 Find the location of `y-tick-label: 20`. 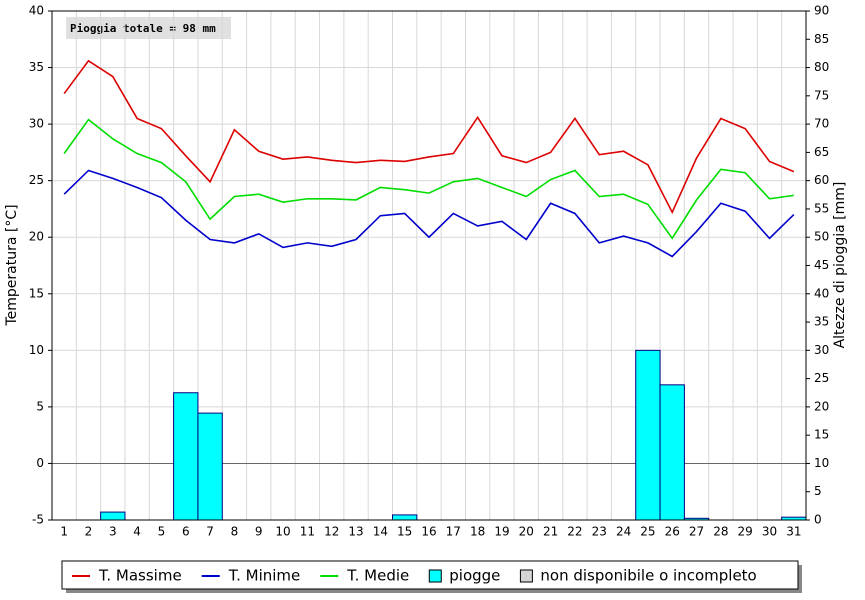

y-tick-label: 20 is located at coordinates (36, 237).